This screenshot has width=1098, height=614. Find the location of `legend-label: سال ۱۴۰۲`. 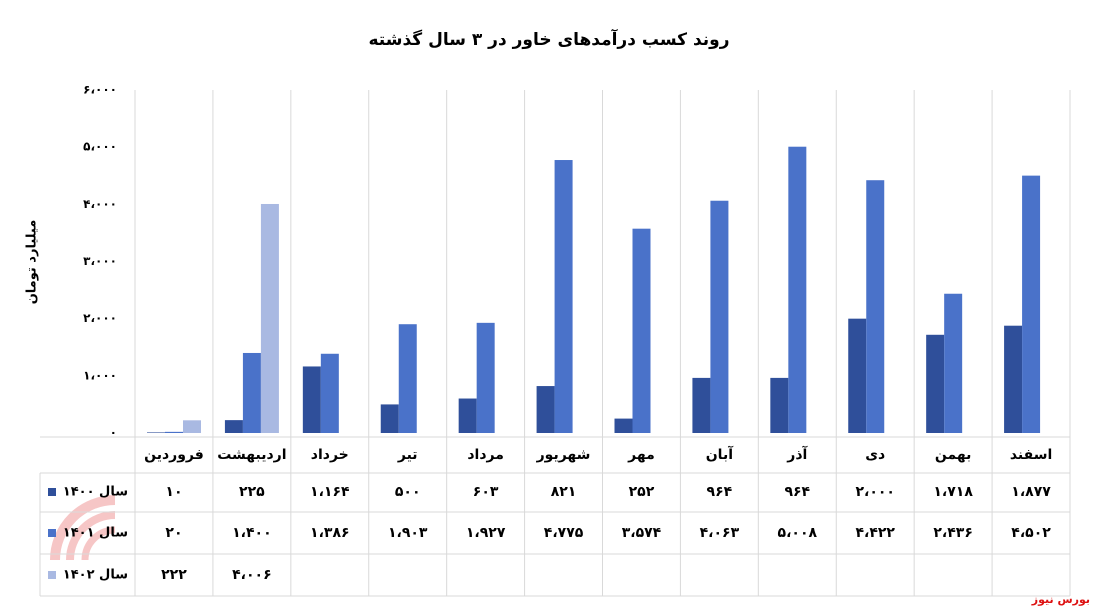

legend-label: سال ۱۴۰۲ is located at coordinates (95, 575).